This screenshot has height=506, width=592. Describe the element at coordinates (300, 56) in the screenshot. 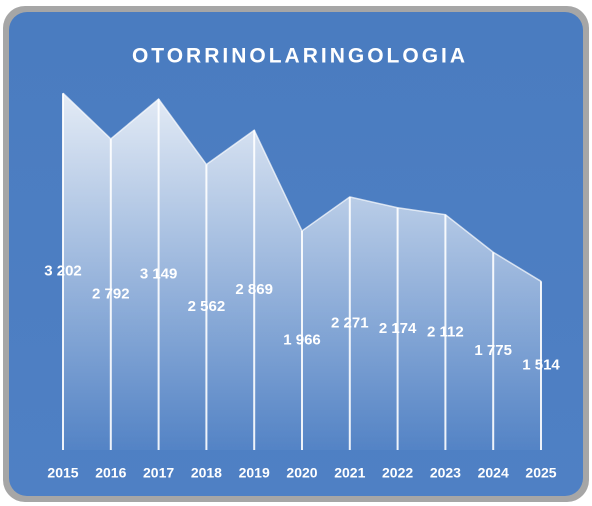

I see `chart-title: OTORRINOLARINGOLOGIA` at that location.